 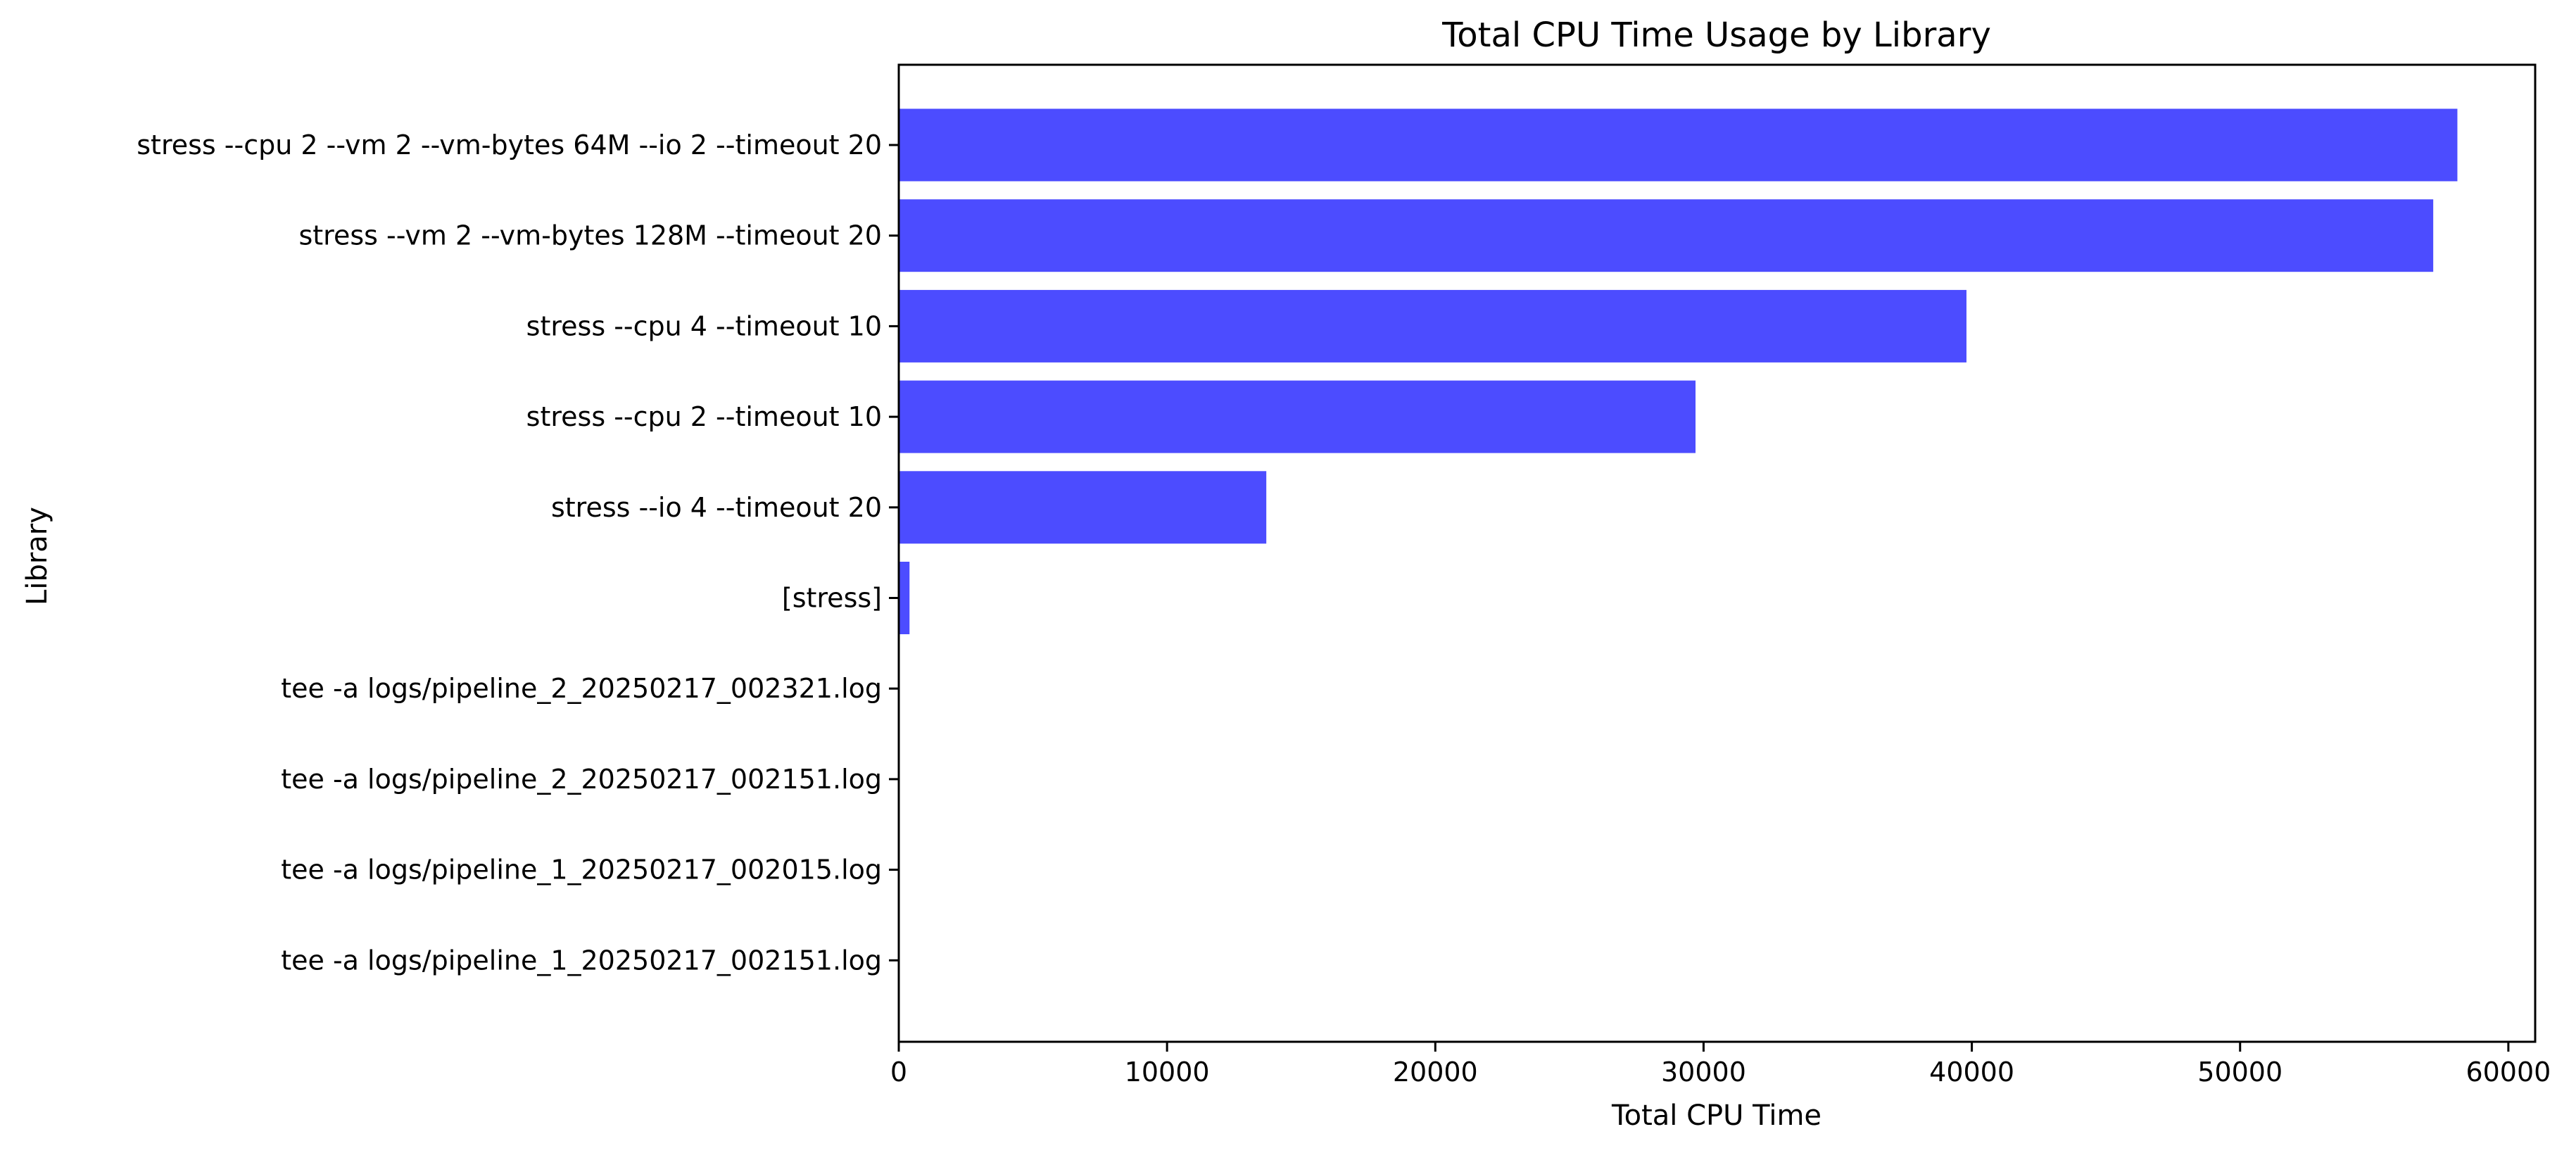 What do you see at coordinates (1167, 1072) in the screenshot?
I see `x-tick-label: 10000` at bounding box center [1167, 1072].